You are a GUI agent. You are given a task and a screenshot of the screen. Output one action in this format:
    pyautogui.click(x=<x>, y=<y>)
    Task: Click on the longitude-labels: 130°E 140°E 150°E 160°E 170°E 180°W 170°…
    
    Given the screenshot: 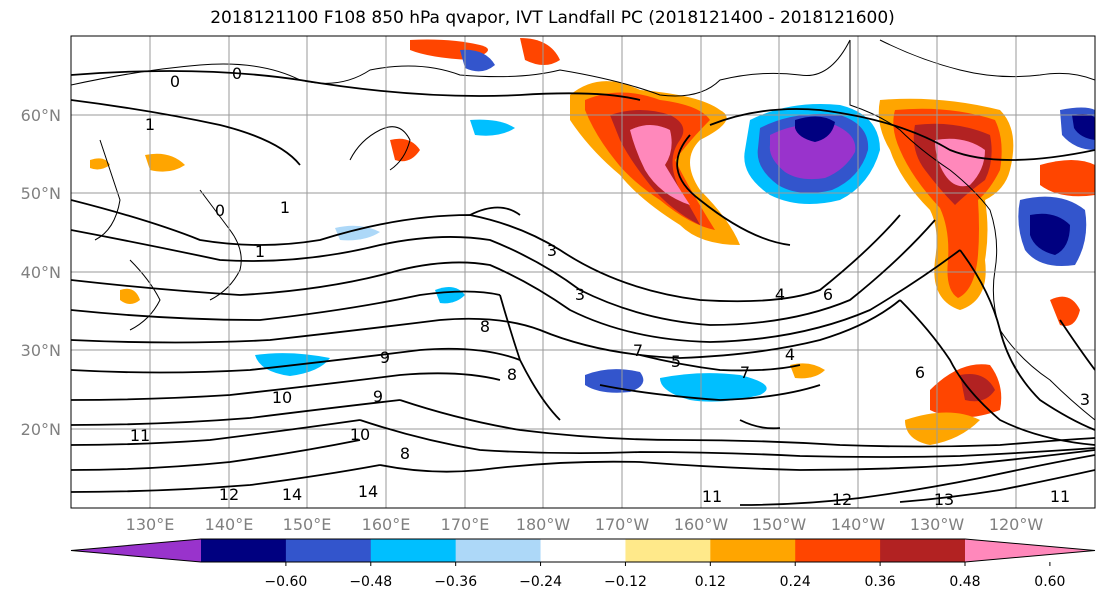 What is the action you would take?
    pyautogui.click(x=585, y=524)
    